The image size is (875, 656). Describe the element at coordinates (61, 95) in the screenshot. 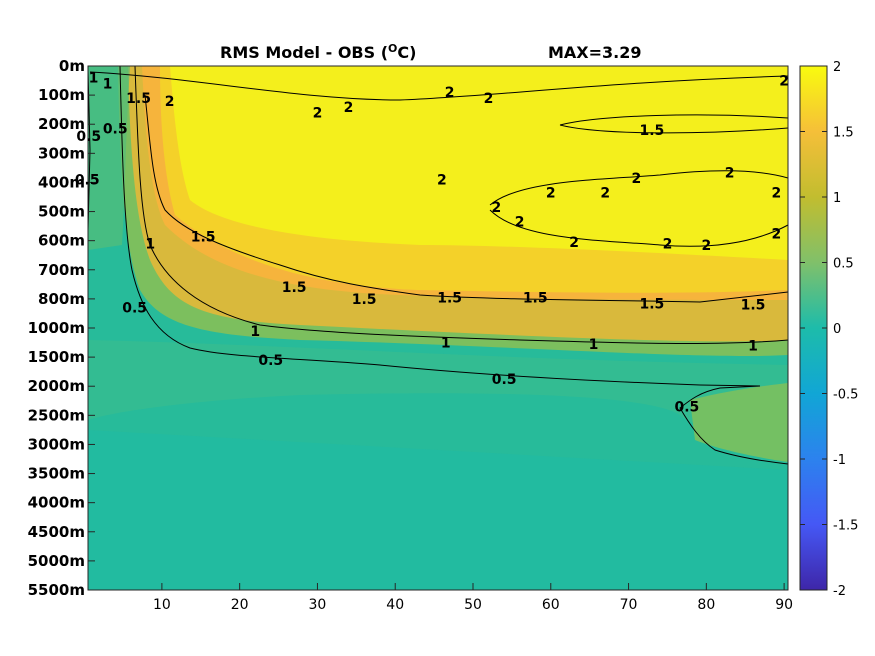

I see `y-tick-label: 100m` at that location.